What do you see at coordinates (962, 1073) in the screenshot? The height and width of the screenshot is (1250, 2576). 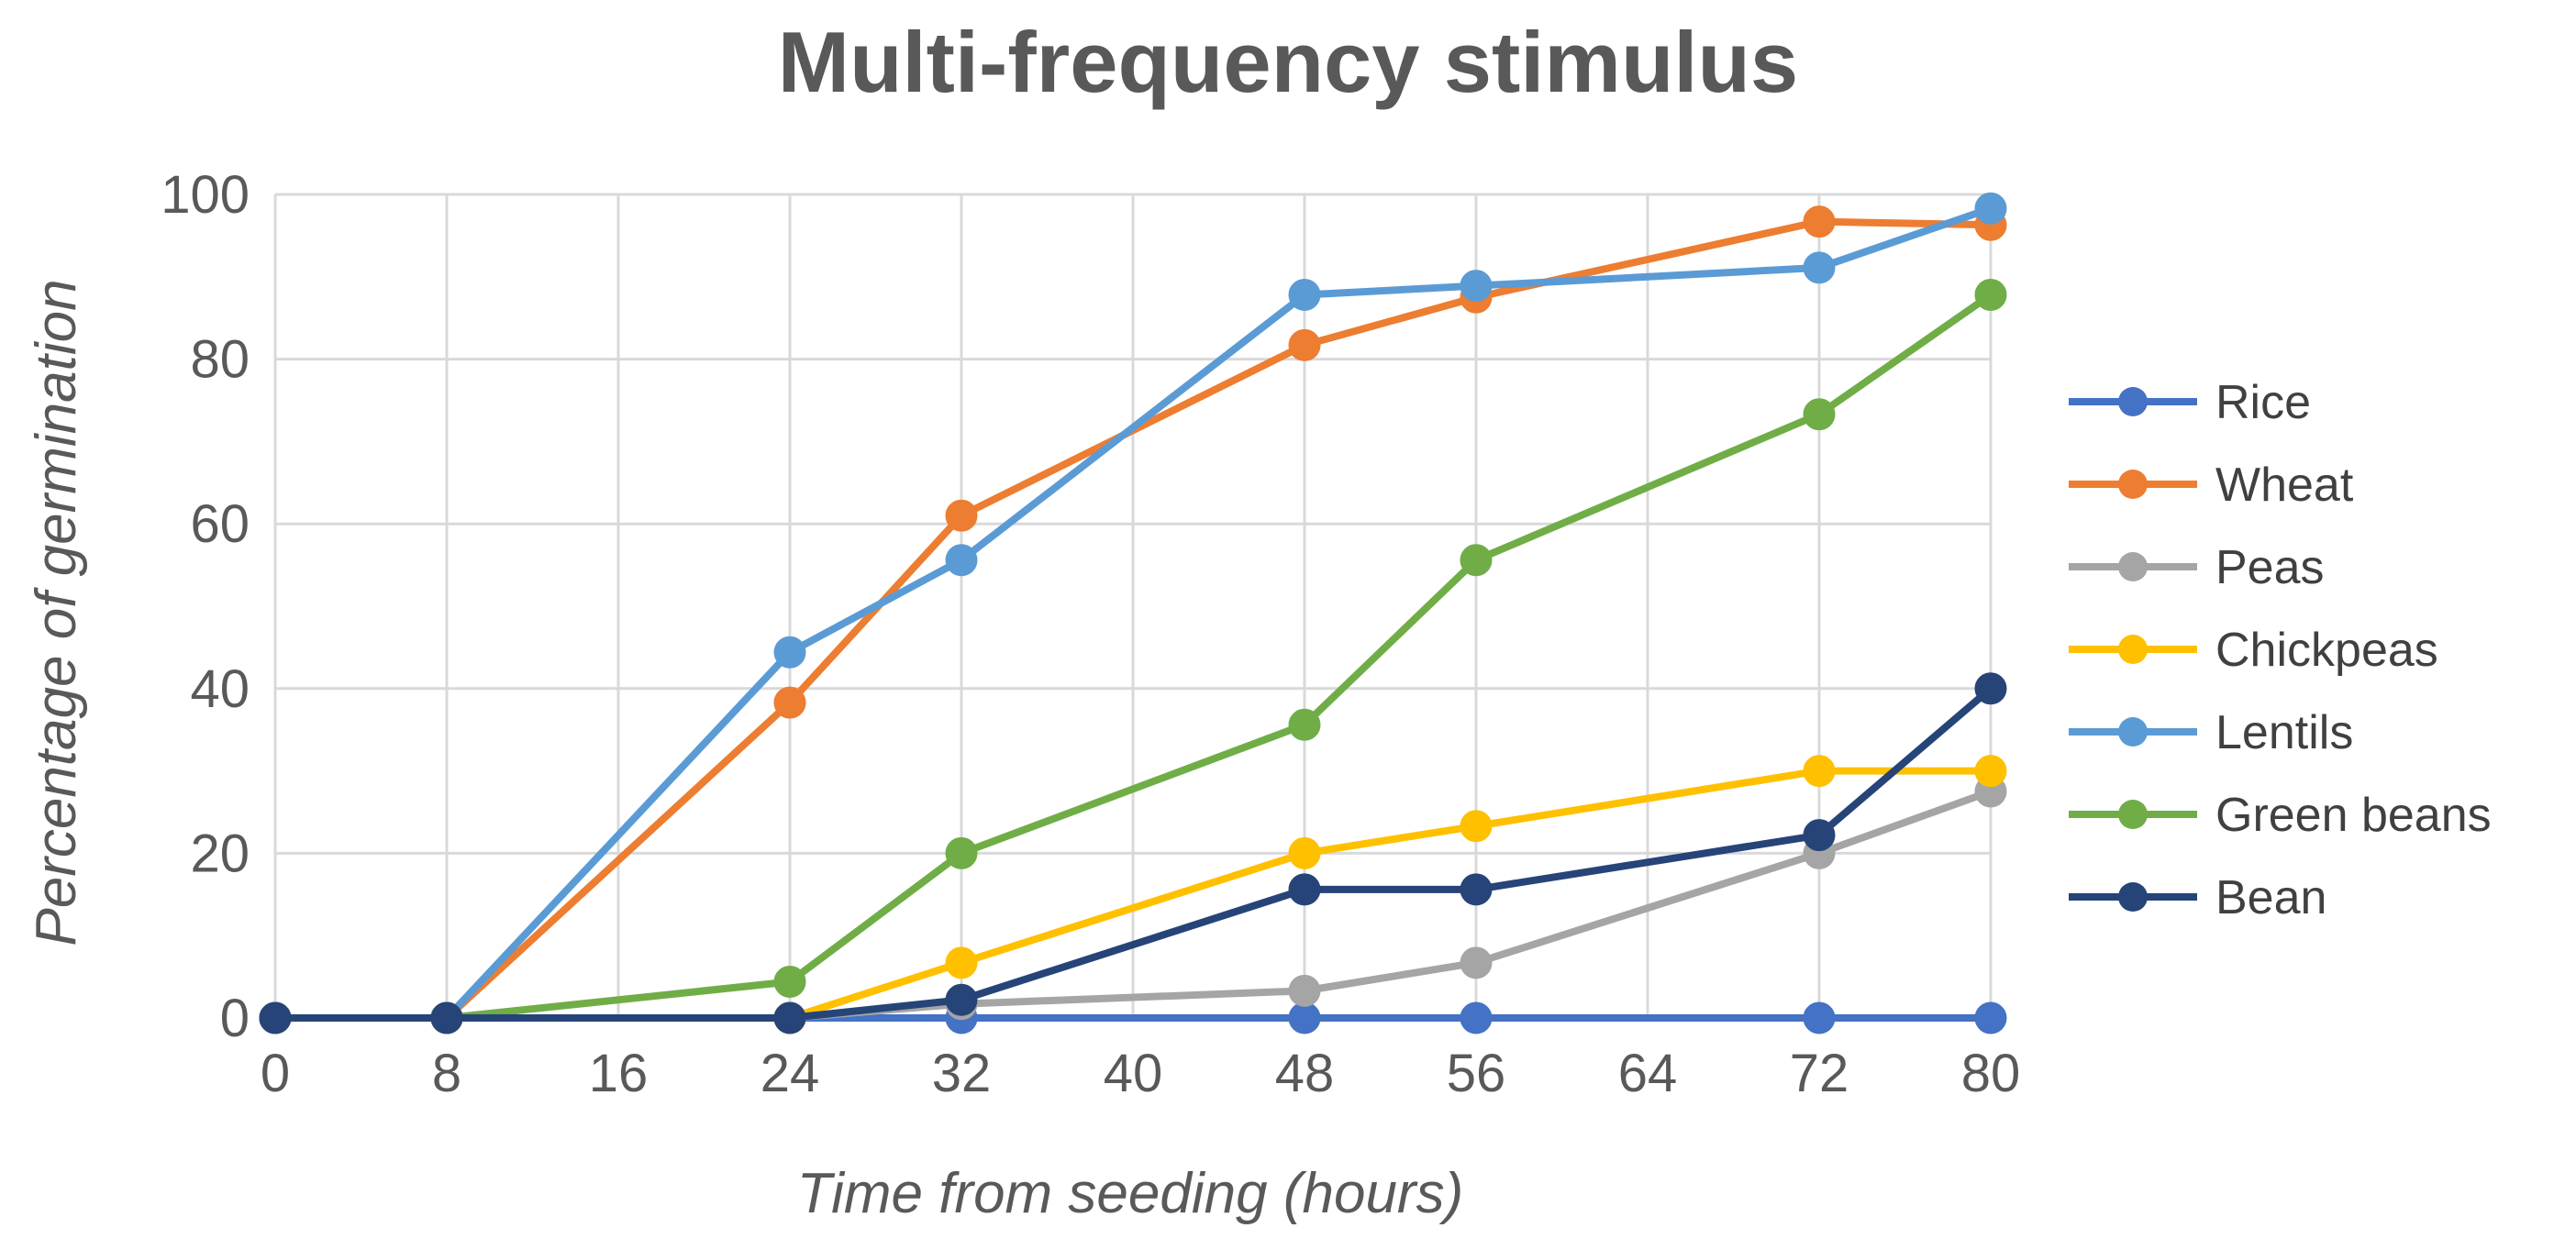 I see `x-tick-label: 32` at bounding box center [962, 1073].